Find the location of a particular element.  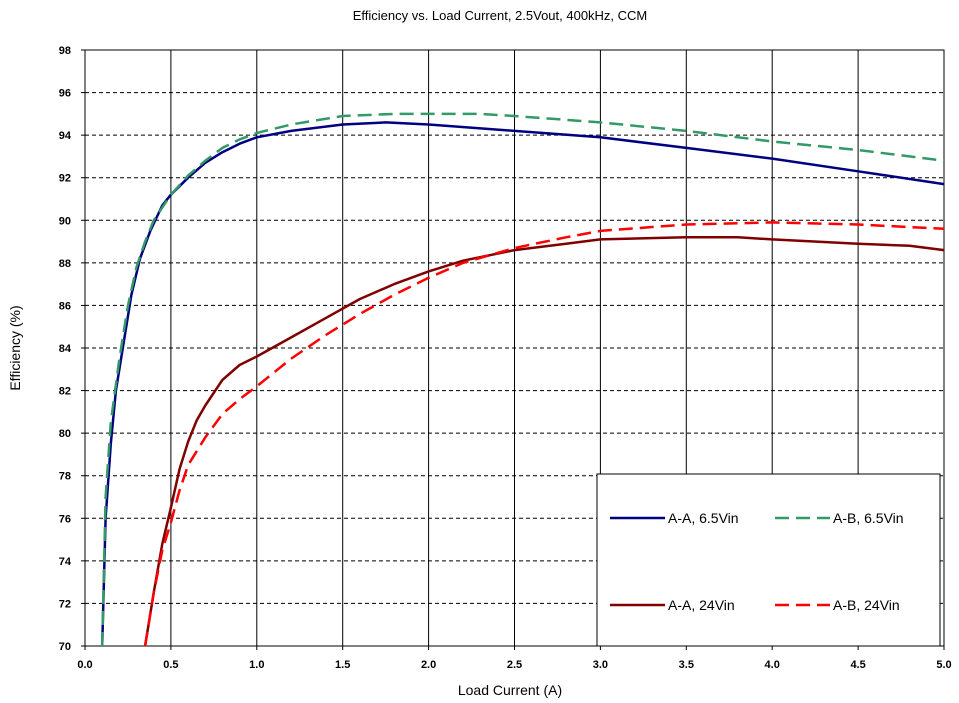

legend-label-3: A-A, 24Vin is located at coordinates (701, 605).